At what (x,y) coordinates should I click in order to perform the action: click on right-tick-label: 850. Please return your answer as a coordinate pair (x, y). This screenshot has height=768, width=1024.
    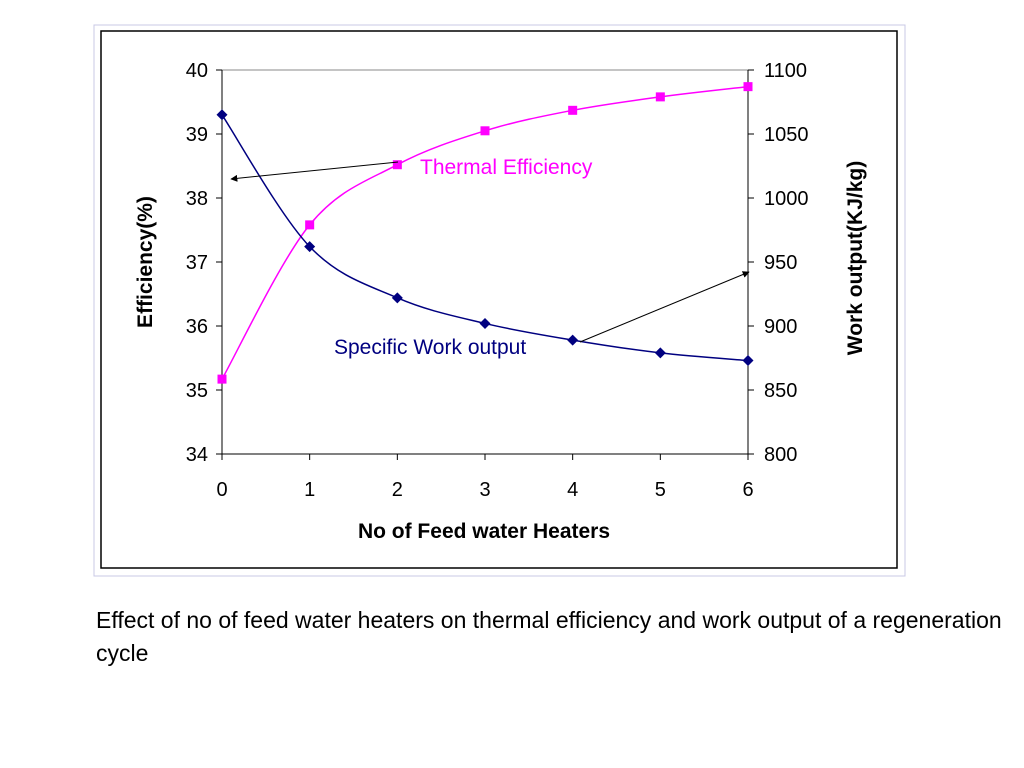
    Looking at the image, I should click on (780, 391).